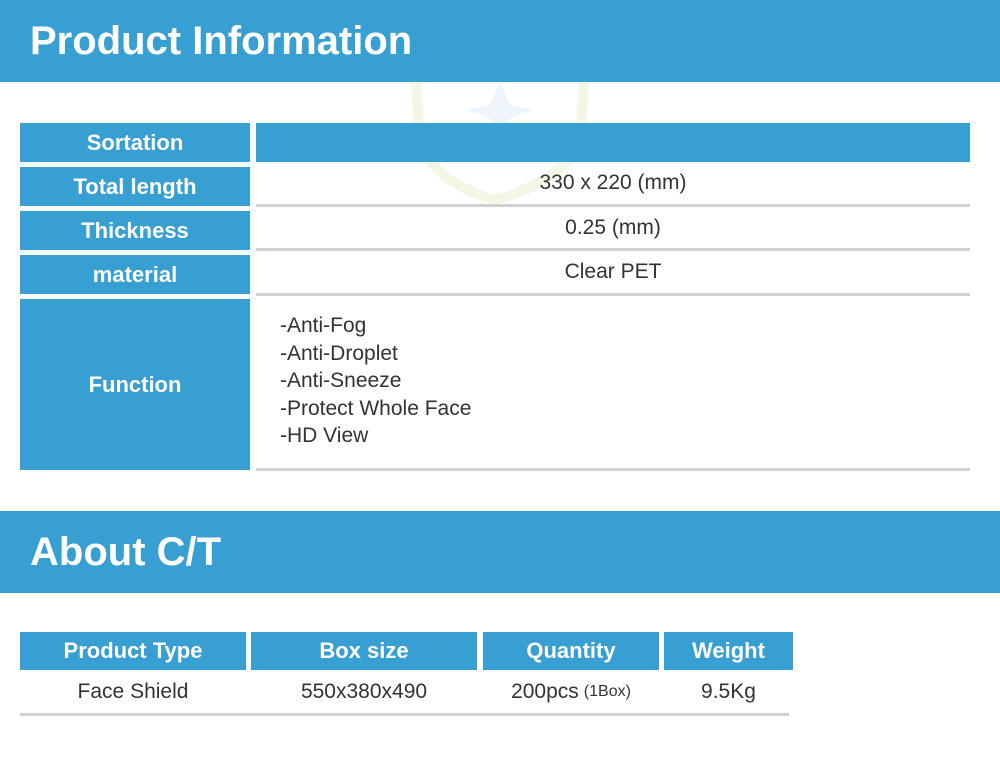 This screenshot has width=1000, height=762. Describe the element at coordinates (364, 651) in the screenshot. I see `ct-header-cell: Box size` at that location.